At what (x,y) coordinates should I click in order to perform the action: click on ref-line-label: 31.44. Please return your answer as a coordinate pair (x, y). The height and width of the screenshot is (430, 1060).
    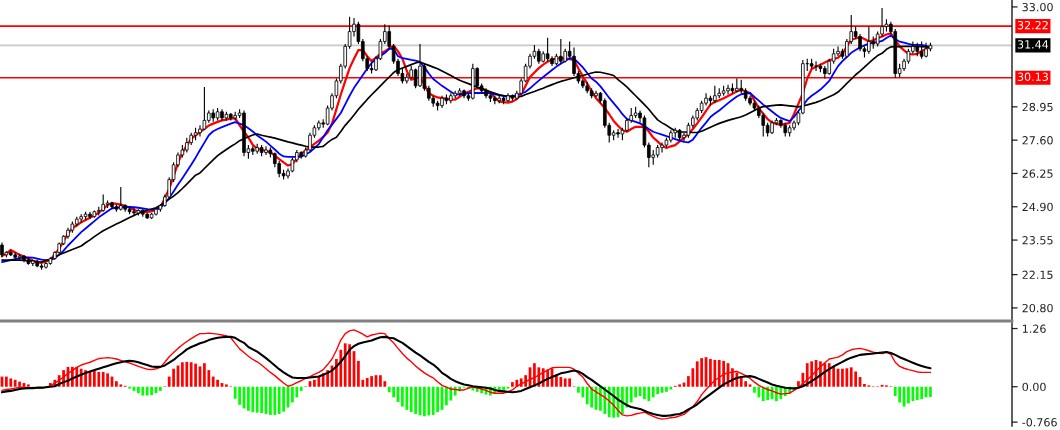
    Looking at the image, I should click on (1033, 44).